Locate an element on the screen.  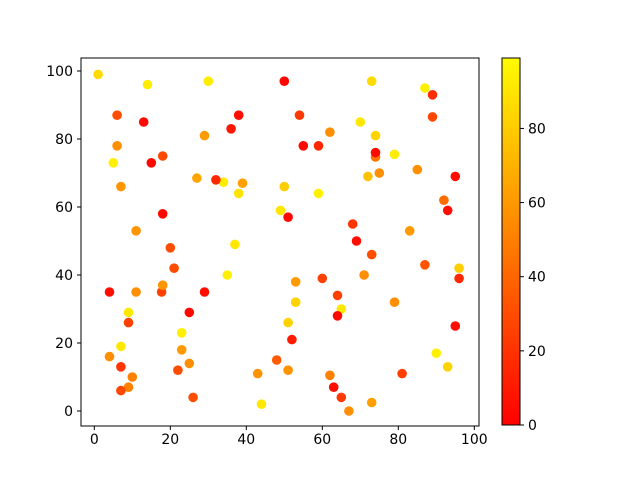
x-tick-label: 20 is located at coordinates (170, 440).